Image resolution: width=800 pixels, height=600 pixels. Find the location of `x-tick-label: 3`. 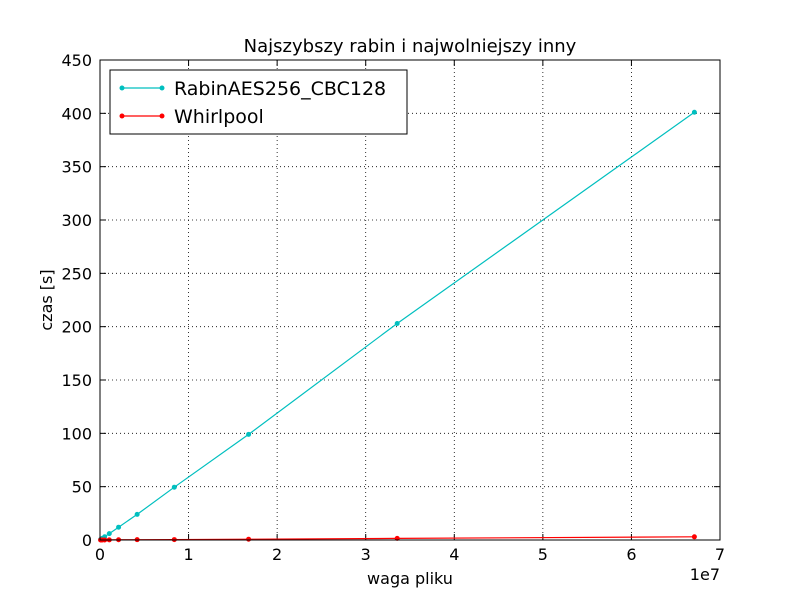

x-tick-label: 3 is located at coordinates (366, 554).